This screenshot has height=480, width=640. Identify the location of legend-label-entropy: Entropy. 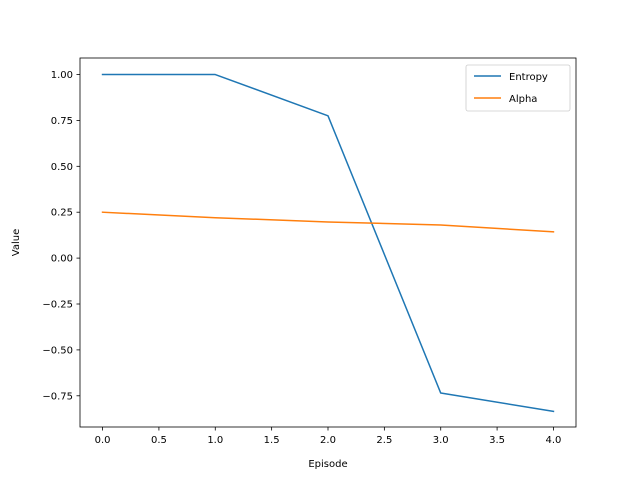
(528, 77).